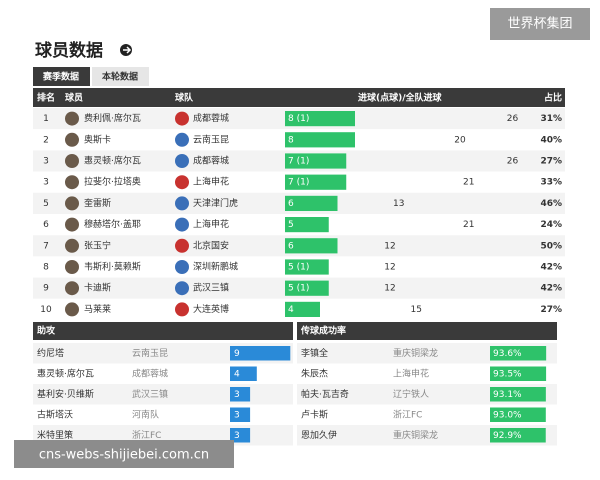 The height and width of the screenshot is (480, 600). Describe the element at coordinates (46, 310) in the screenshot. I see `rank: 10` at that location.